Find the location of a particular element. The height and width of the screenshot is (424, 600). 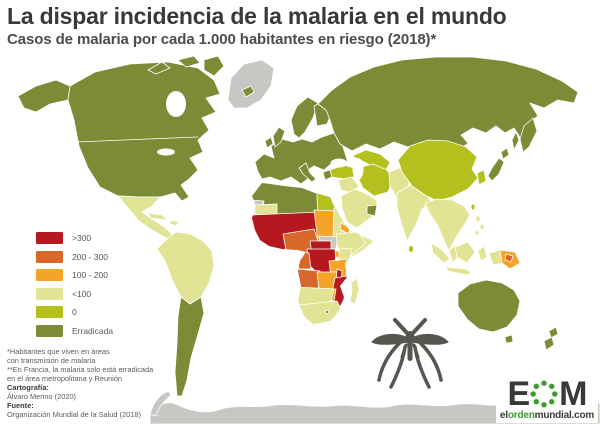

region-alaska is located at coordinates (44, 96).